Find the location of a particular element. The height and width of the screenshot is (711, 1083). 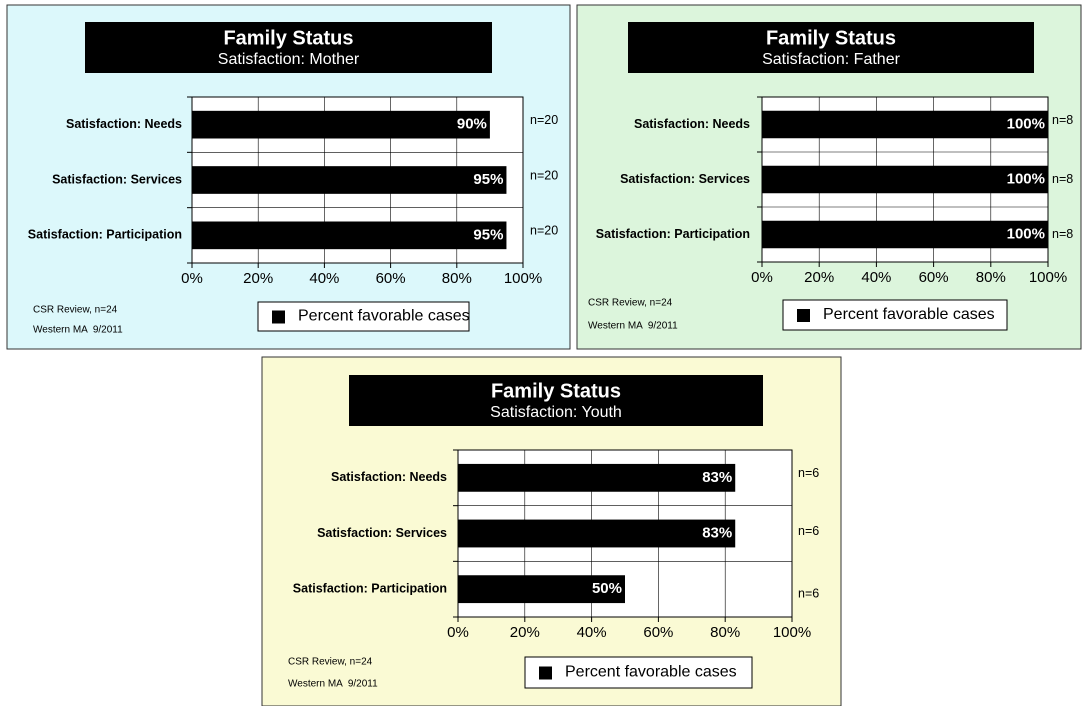

data-label: 50% is located at coordinates (607, 588).